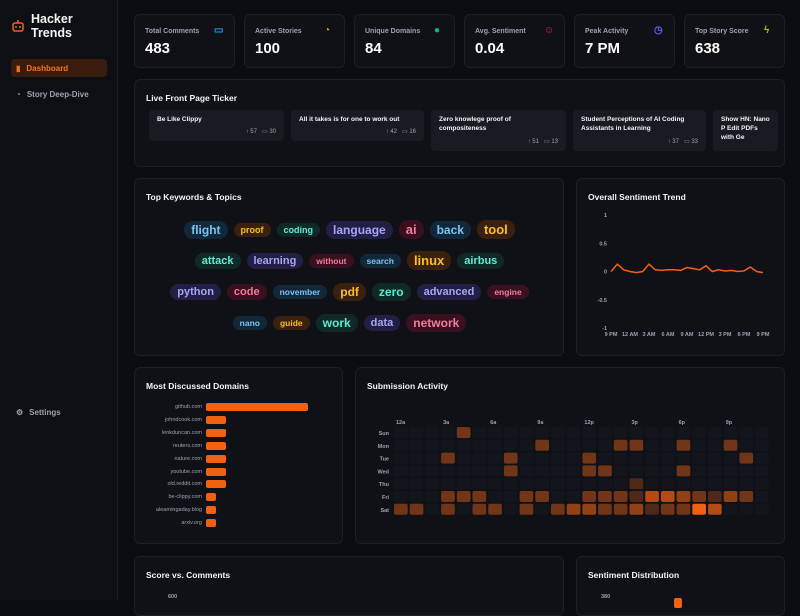 This screenshot has height=616, width=800. I want to click on keyword-tag: advanced, so click(449, 291).